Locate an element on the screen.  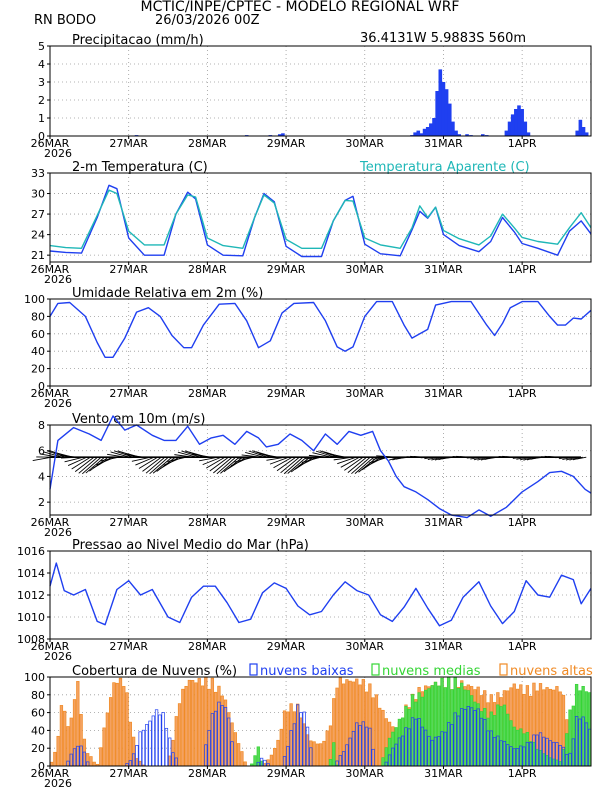
y-tick-label: 1 is located at coordinates (41, 118).